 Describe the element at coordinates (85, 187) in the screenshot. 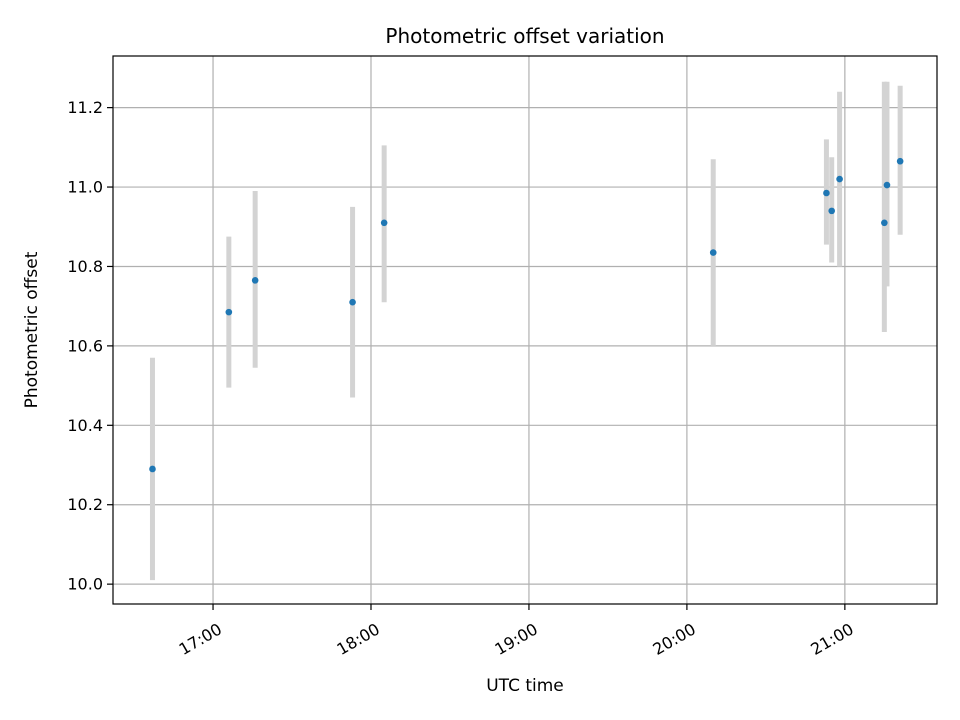

I see `y-tick-label: 11.0` at that location.